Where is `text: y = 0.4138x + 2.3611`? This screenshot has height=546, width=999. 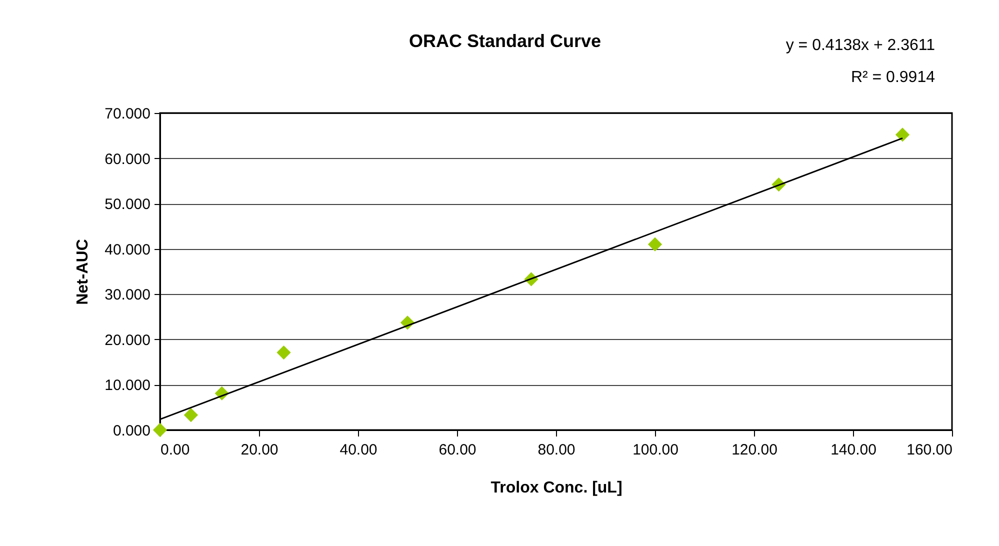
text: y = 0.4138x + 2.3611 is located at coordinates (861, 45).